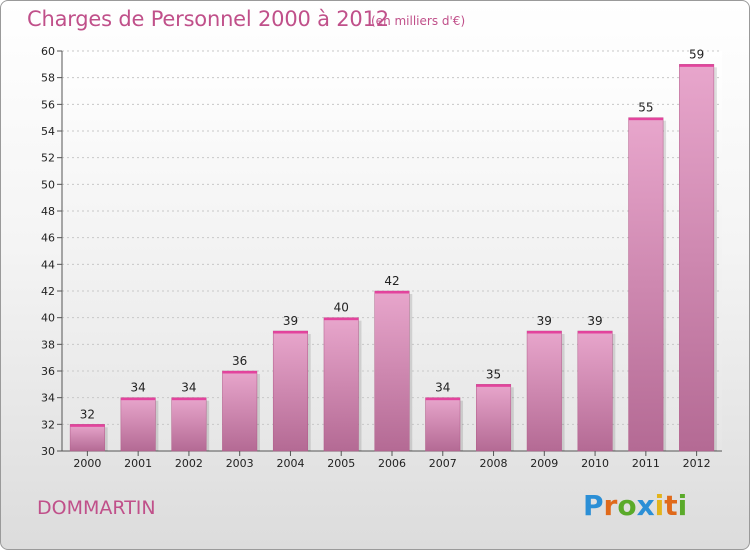 The width and height of the screenshot is (750, 550). Describe the element at coordinates (48, 424) in the screenshot. I see `y-tick-label: 32` at that location.